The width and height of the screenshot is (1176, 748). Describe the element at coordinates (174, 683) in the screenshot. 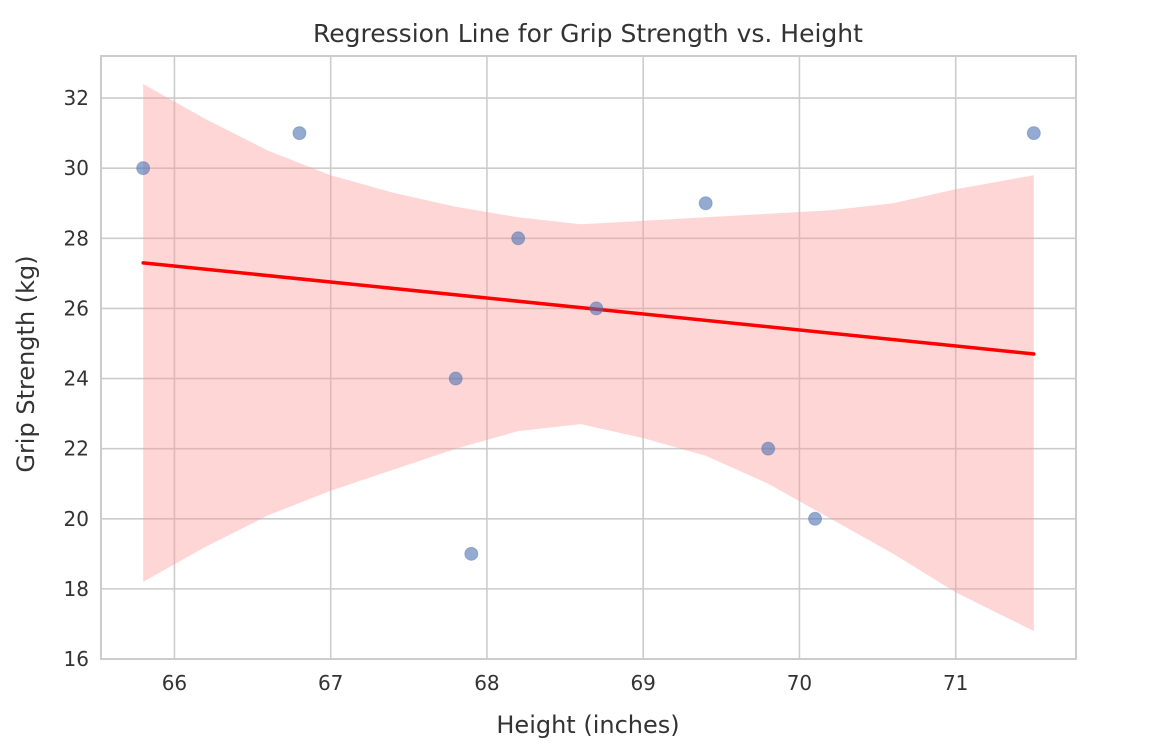

I see `x-tick-label: 66` at that location.